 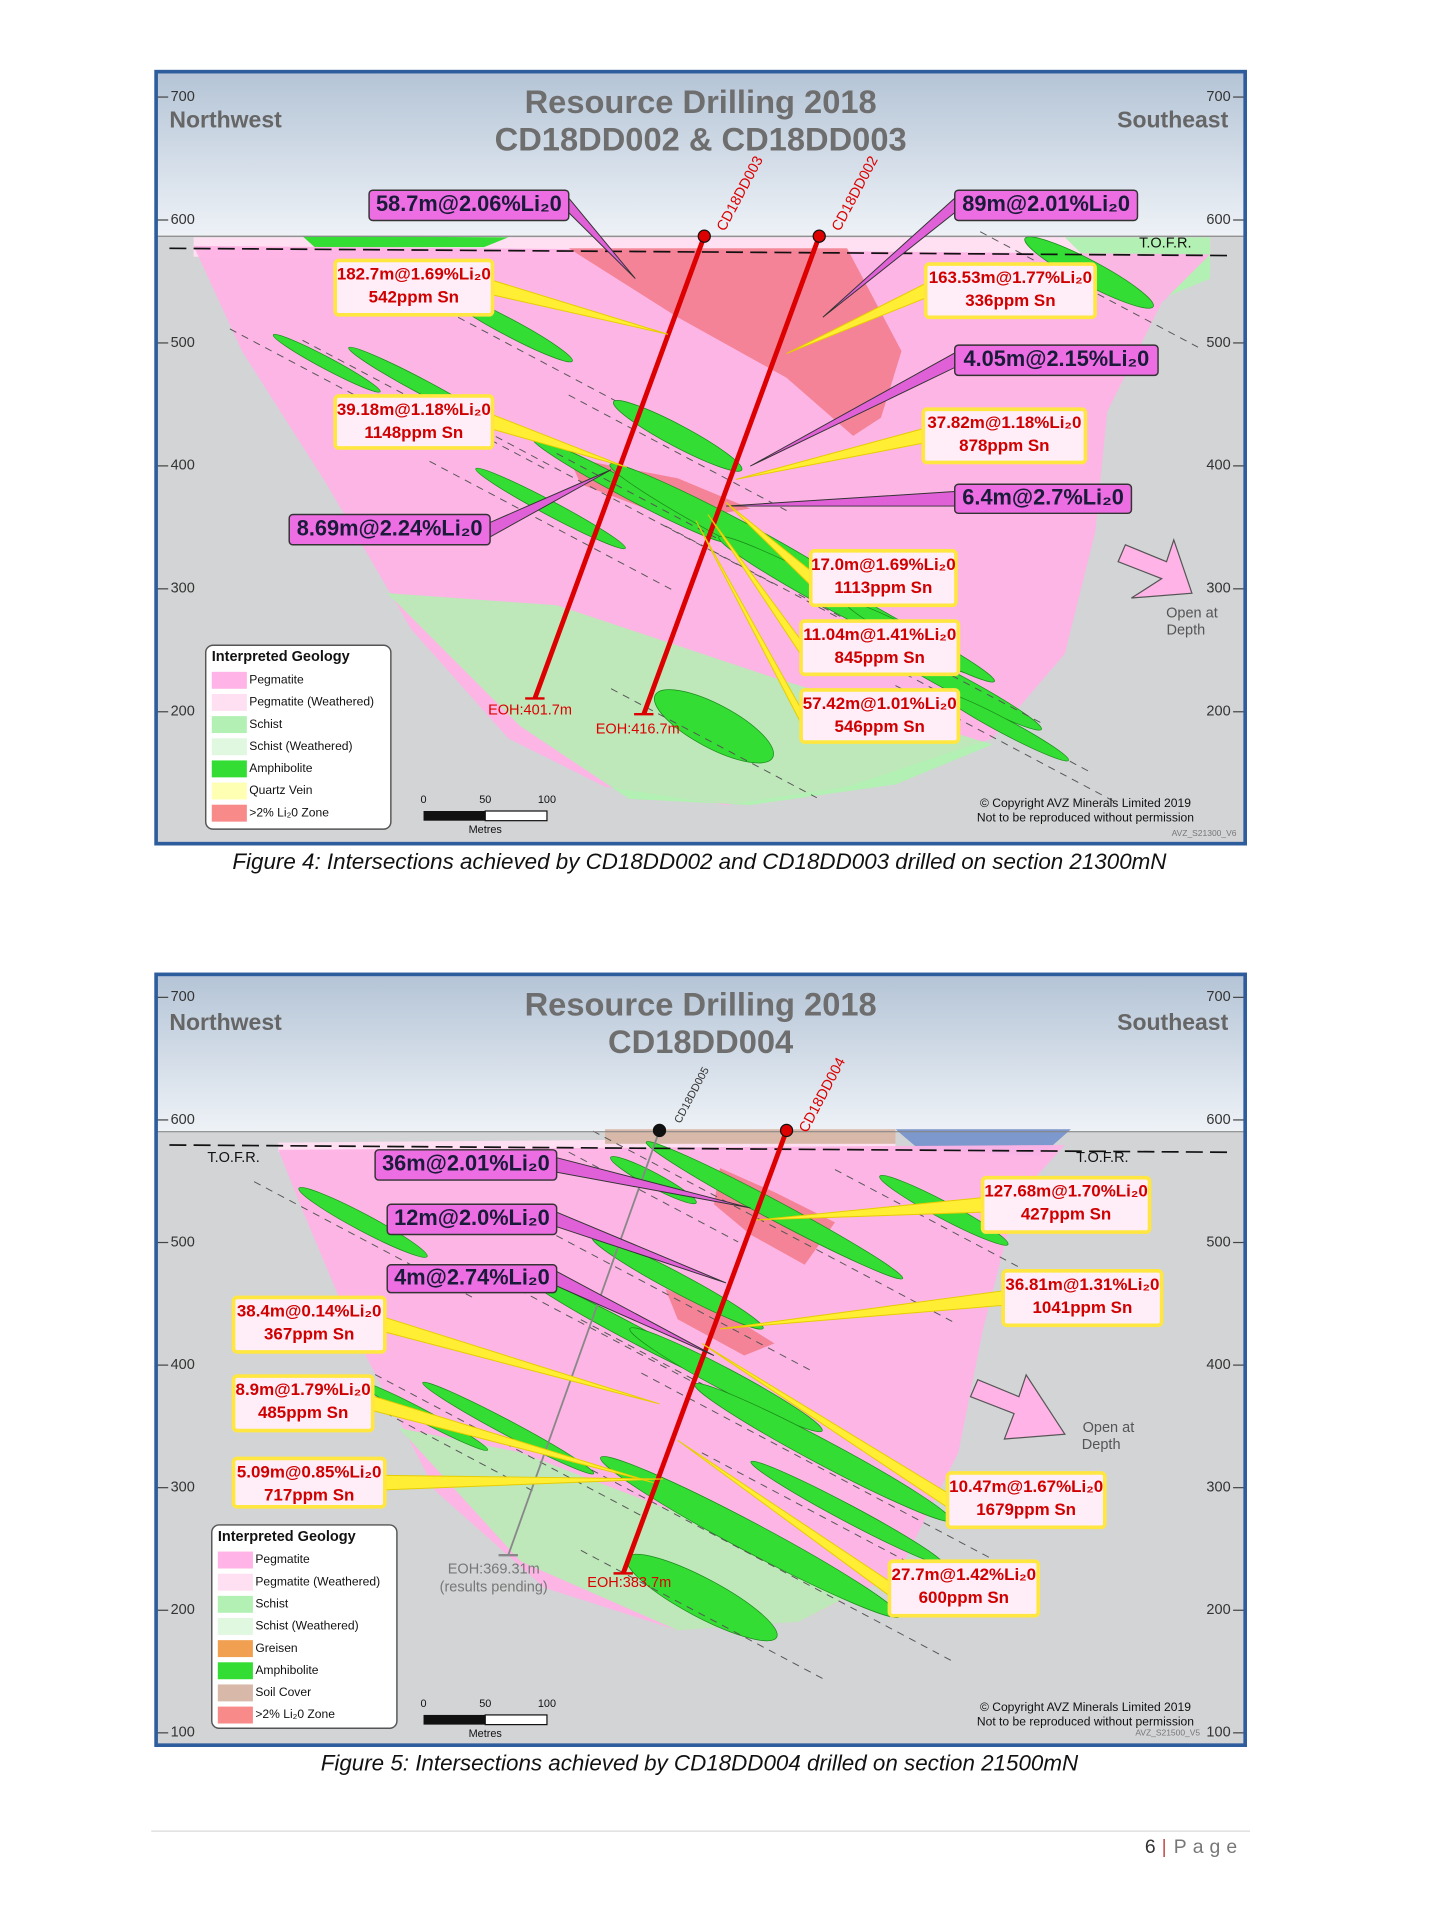 I want to click on intersection-label: 6.4m@2.7%Li₂0, so click(x=1043, y=497).